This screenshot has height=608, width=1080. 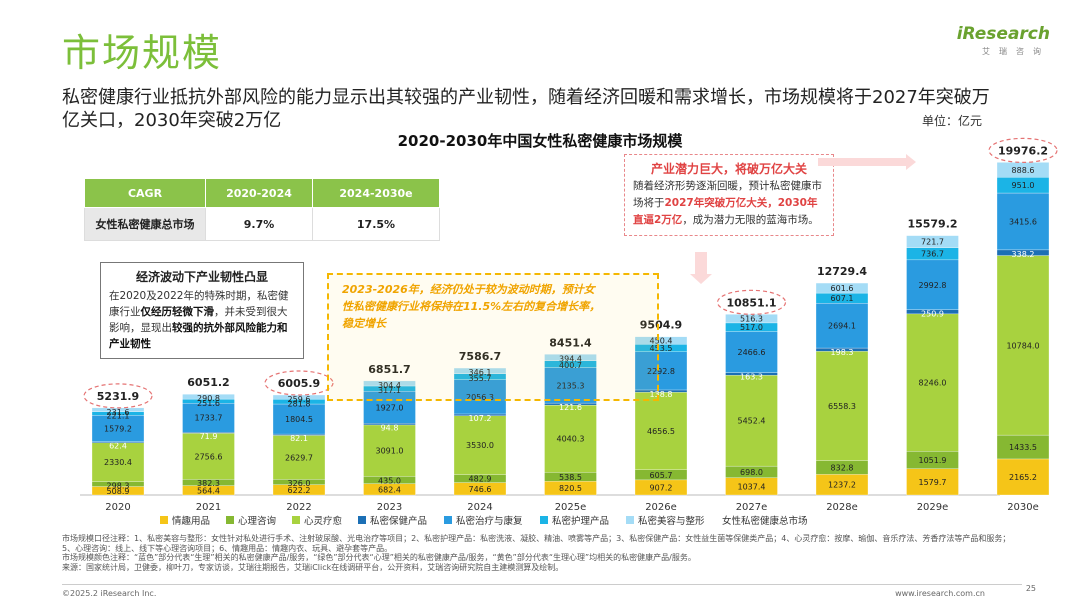 I want to click on data-label-2029e-2: 8246.0, so click(x=933, y=383).